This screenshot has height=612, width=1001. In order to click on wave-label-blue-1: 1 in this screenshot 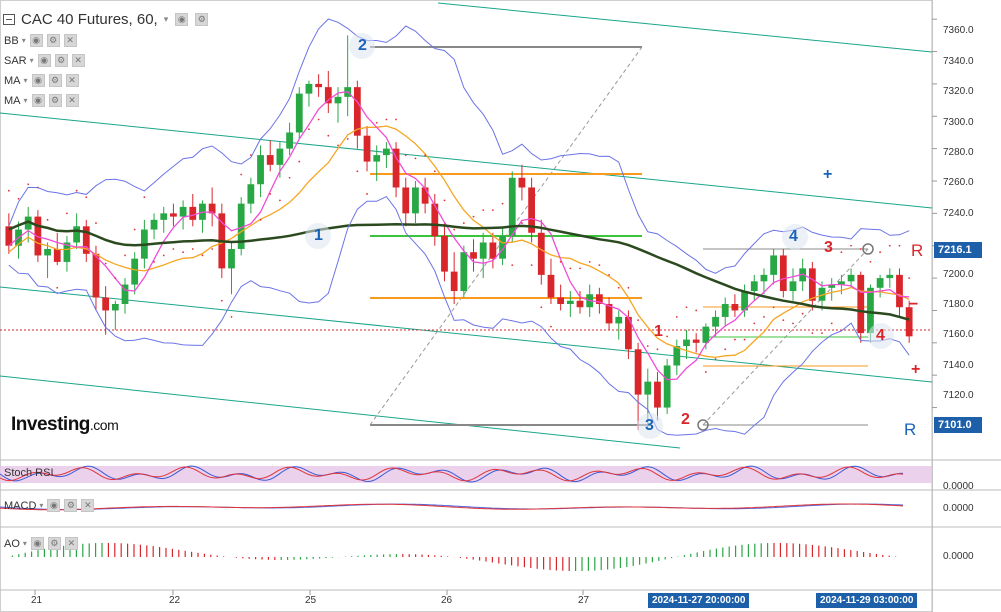, I will do `click(318, 235)`.